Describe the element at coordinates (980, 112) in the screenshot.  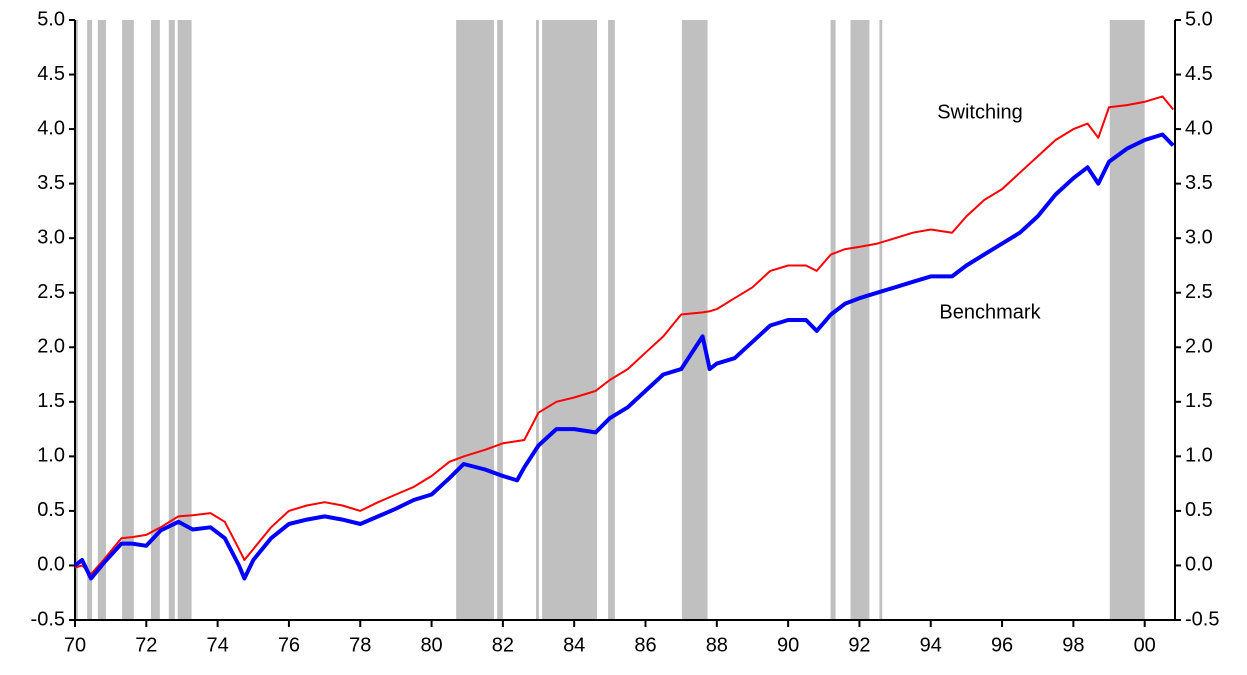
I see `annotation: Switching` at that location.